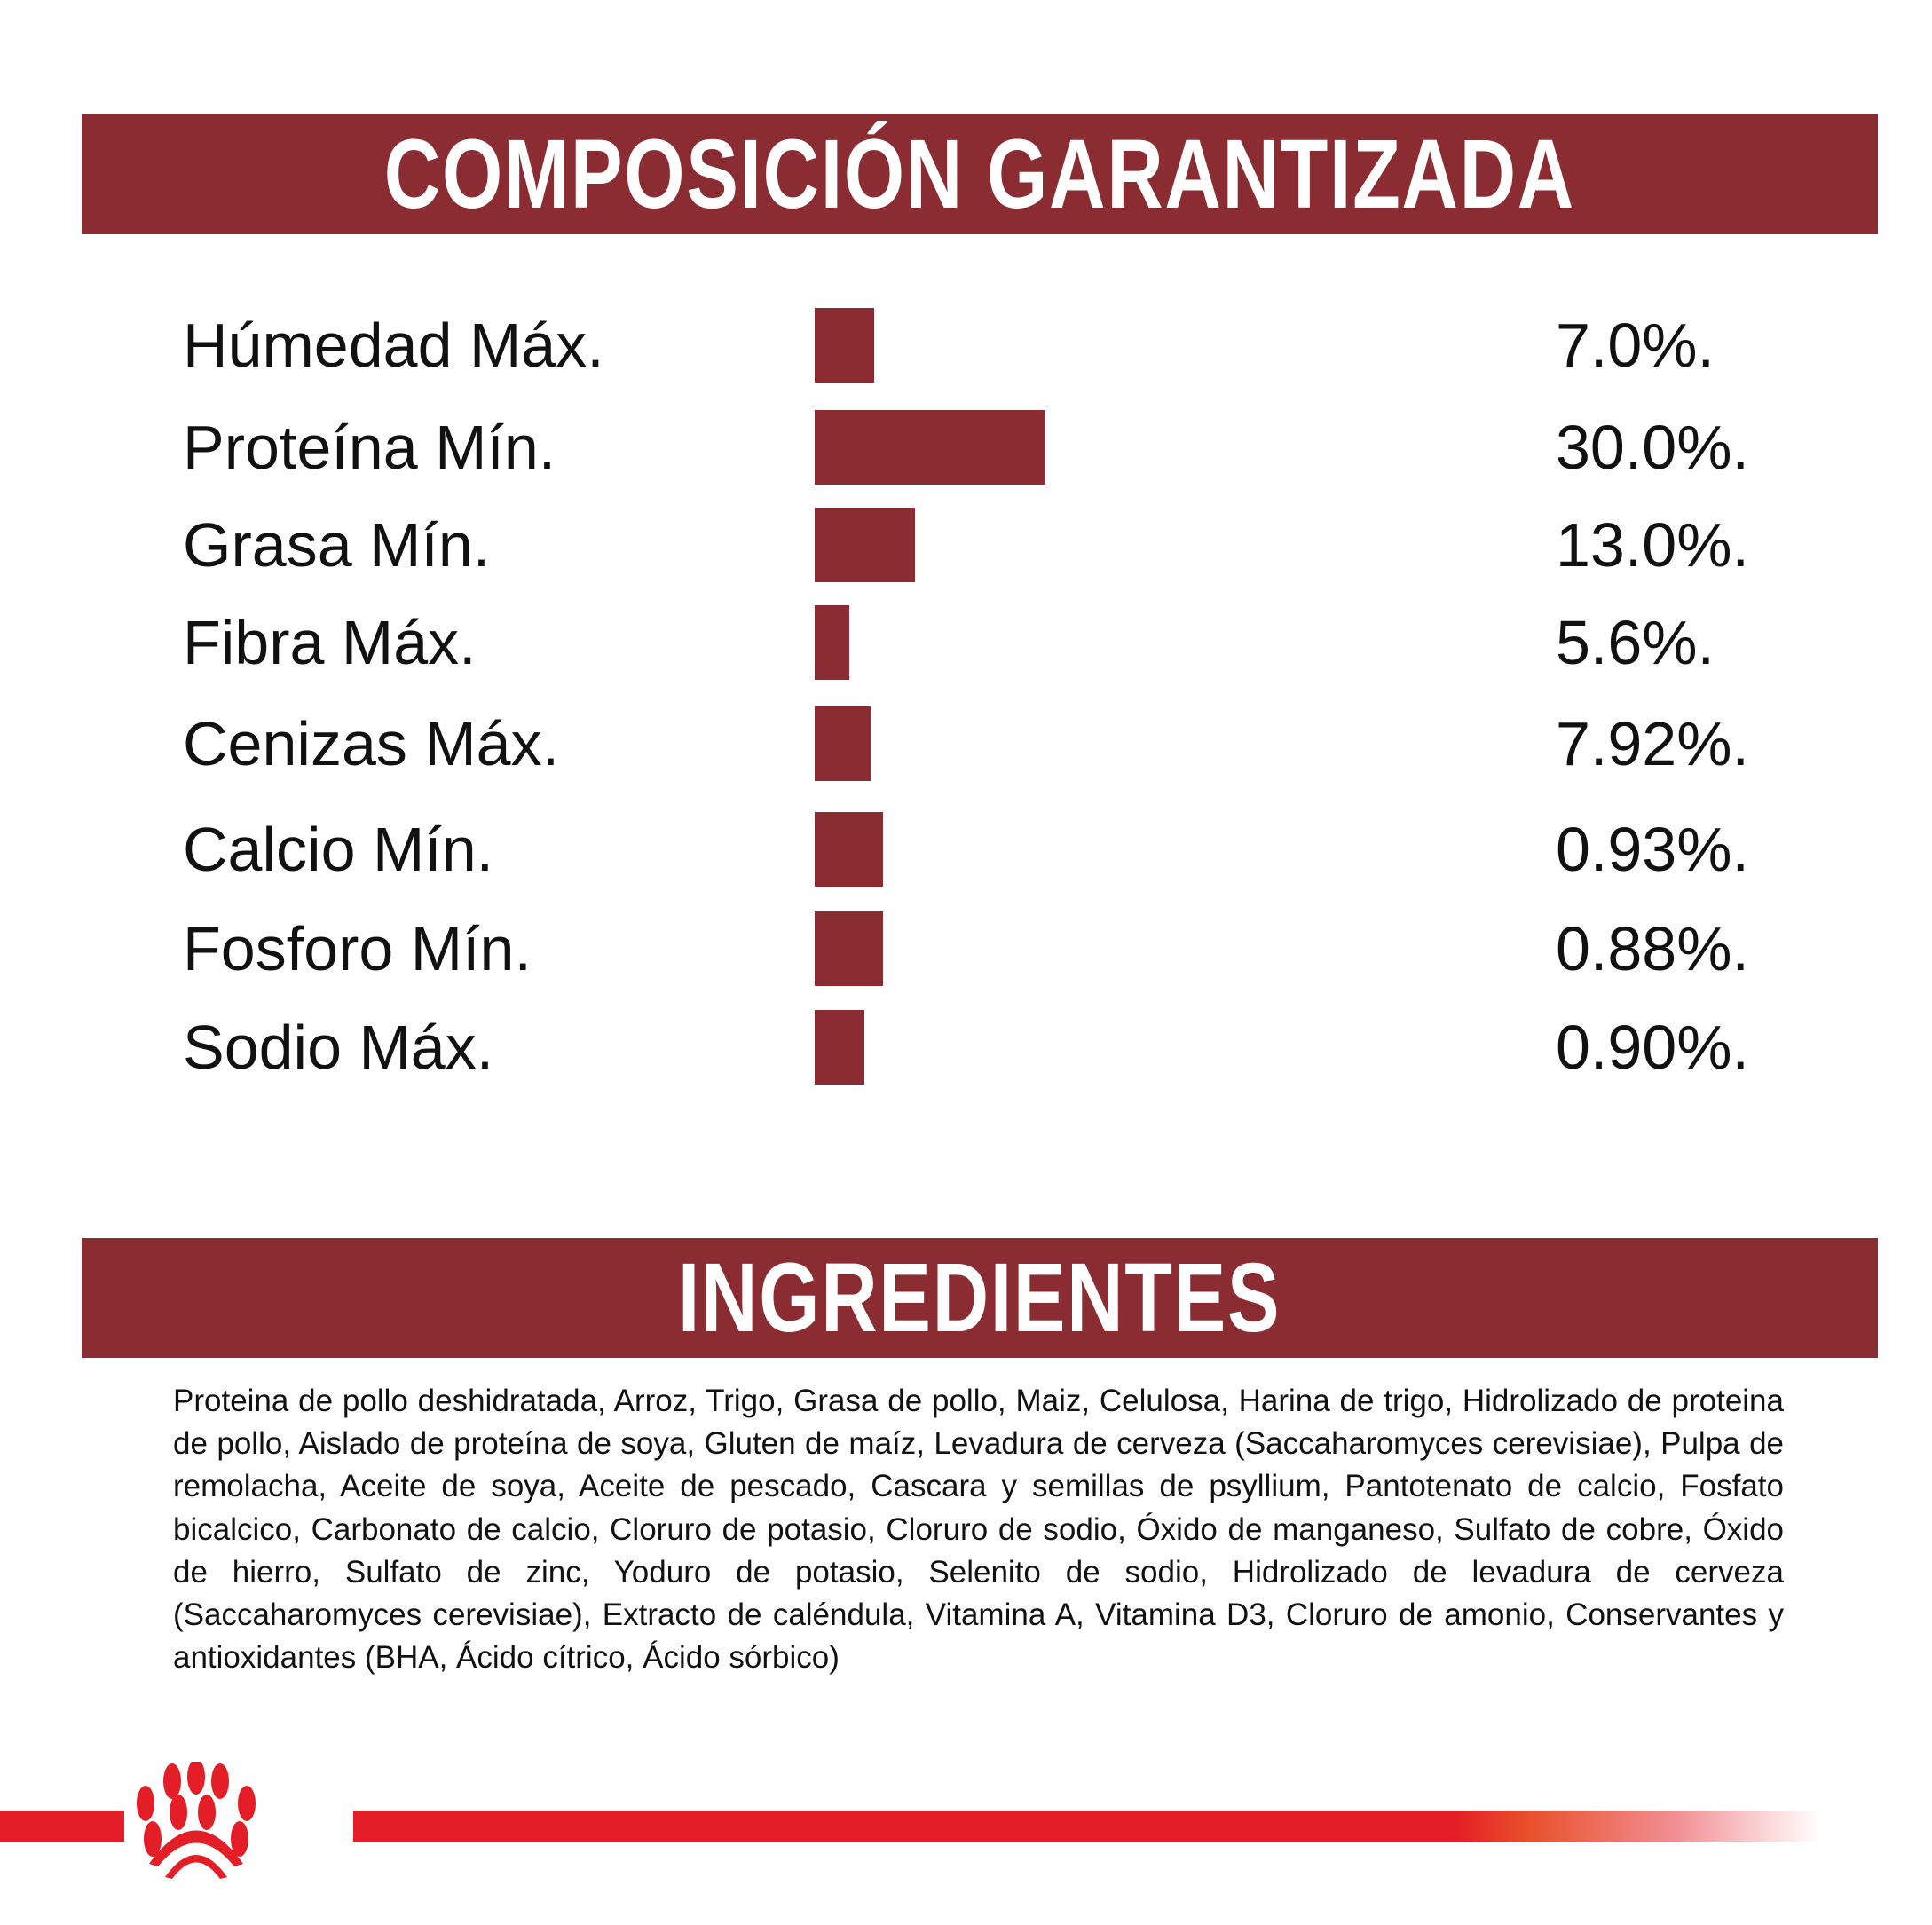 The height and width of the screenshot is (1925, 1932). What do you see at coordinates (393, 345) in the screenshot?
I see `nutrient-label: Húmedad Máx.` at bounding box center [393, 345].